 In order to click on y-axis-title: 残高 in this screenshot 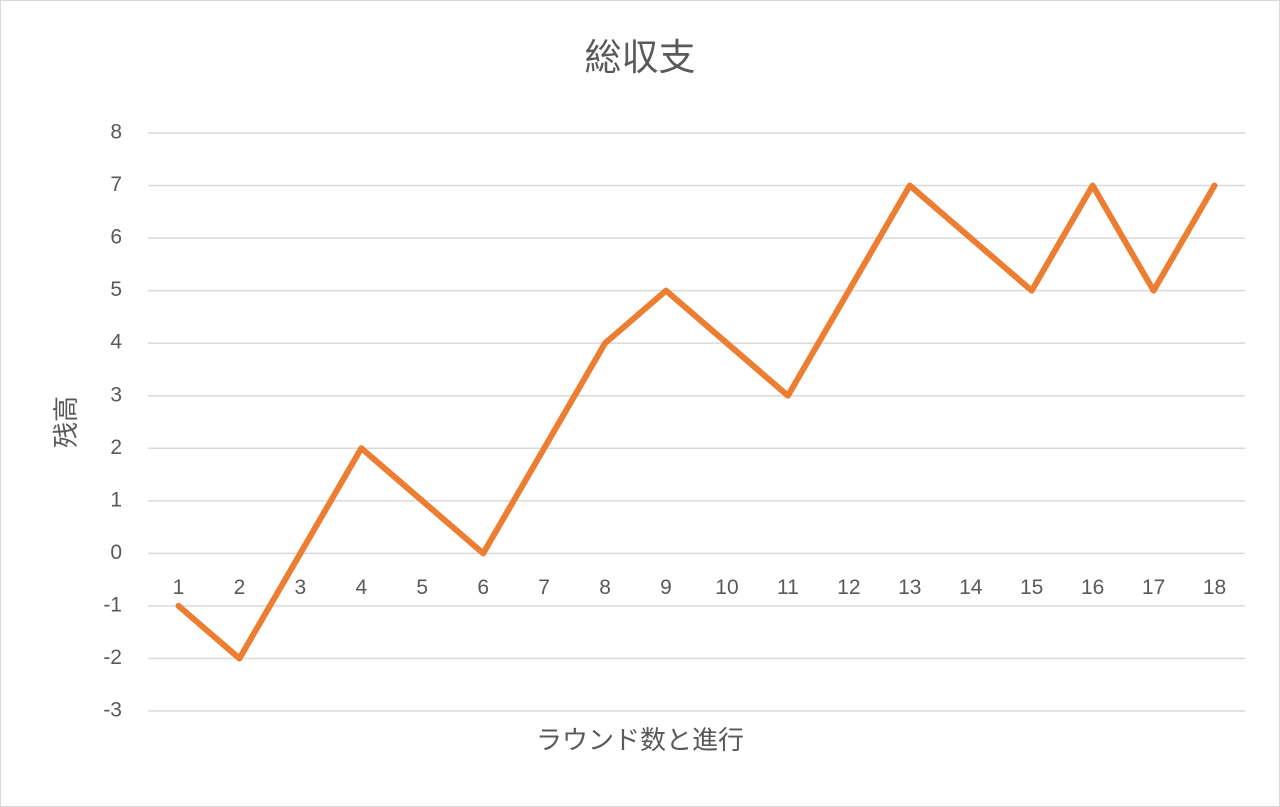, I will do `click(66, 422)`.